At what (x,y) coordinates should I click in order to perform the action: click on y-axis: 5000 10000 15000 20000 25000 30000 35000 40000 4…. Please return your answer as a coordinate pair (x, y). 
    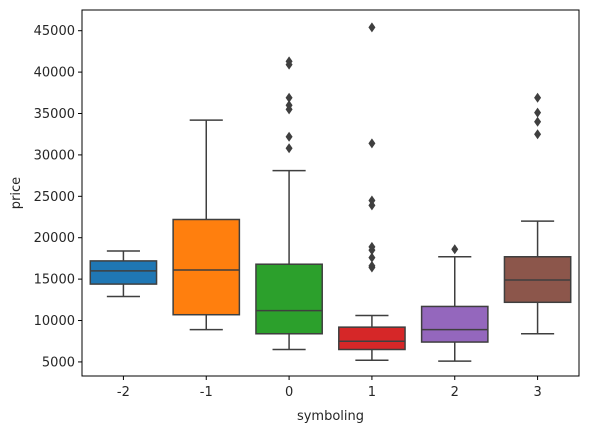
    Looking at the image, I should click on (58, 197).